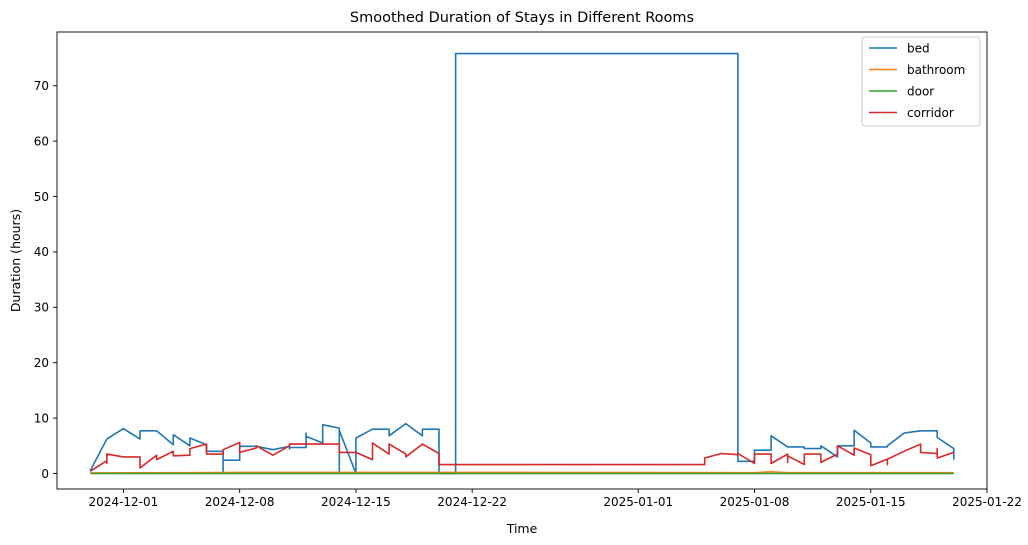 This screenshot has height=545, width=1028. What do you see at coordinates (936, 70) in the screenshot?
I see `legend-label-bathroom: bathroom` at bounding box center [936, 70].